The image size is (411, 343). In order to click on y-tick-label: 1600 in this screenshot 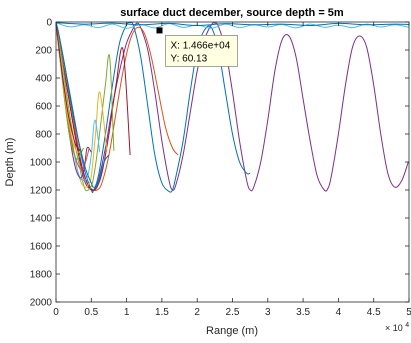, I will do `click(41, 247)`.